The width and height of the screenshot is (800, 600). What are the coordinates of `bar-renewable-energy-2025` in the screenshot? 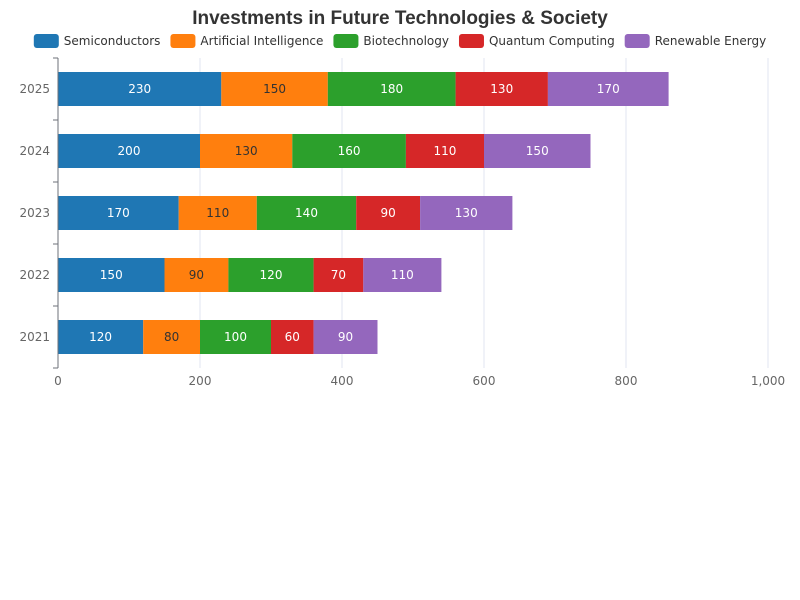 It's located at (608, 89).